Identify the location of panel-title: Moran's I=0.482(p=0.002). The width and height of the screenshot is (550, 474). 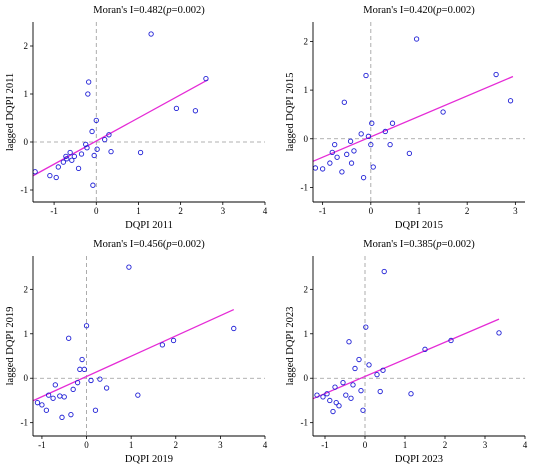
(149, 10).